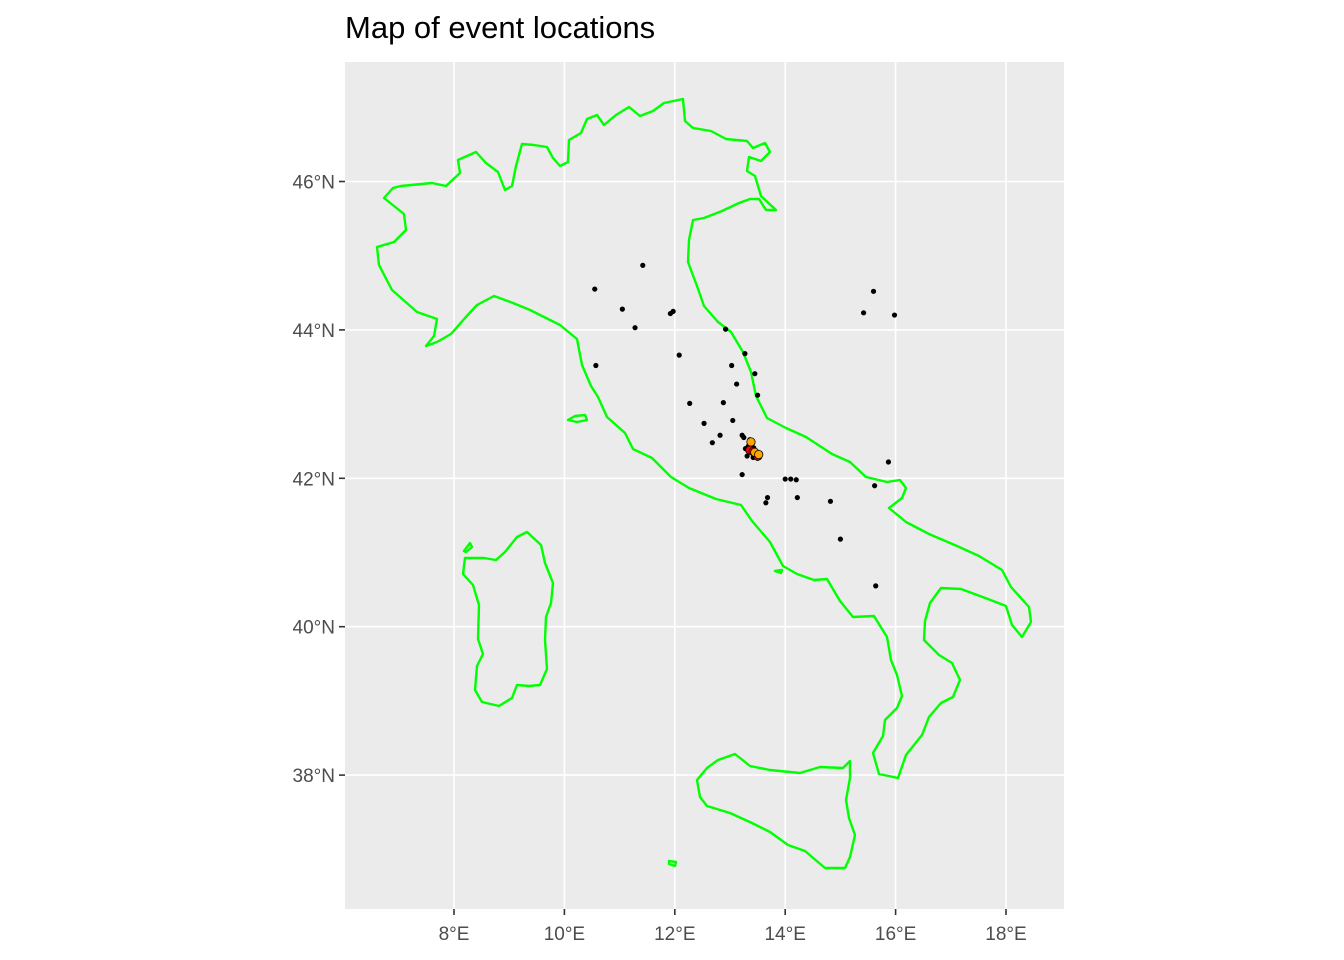  What do you see at coordinates (314, 331) in the screenshot?
I see `y-tick-label: 44°N` at bounding box center [314, 331].